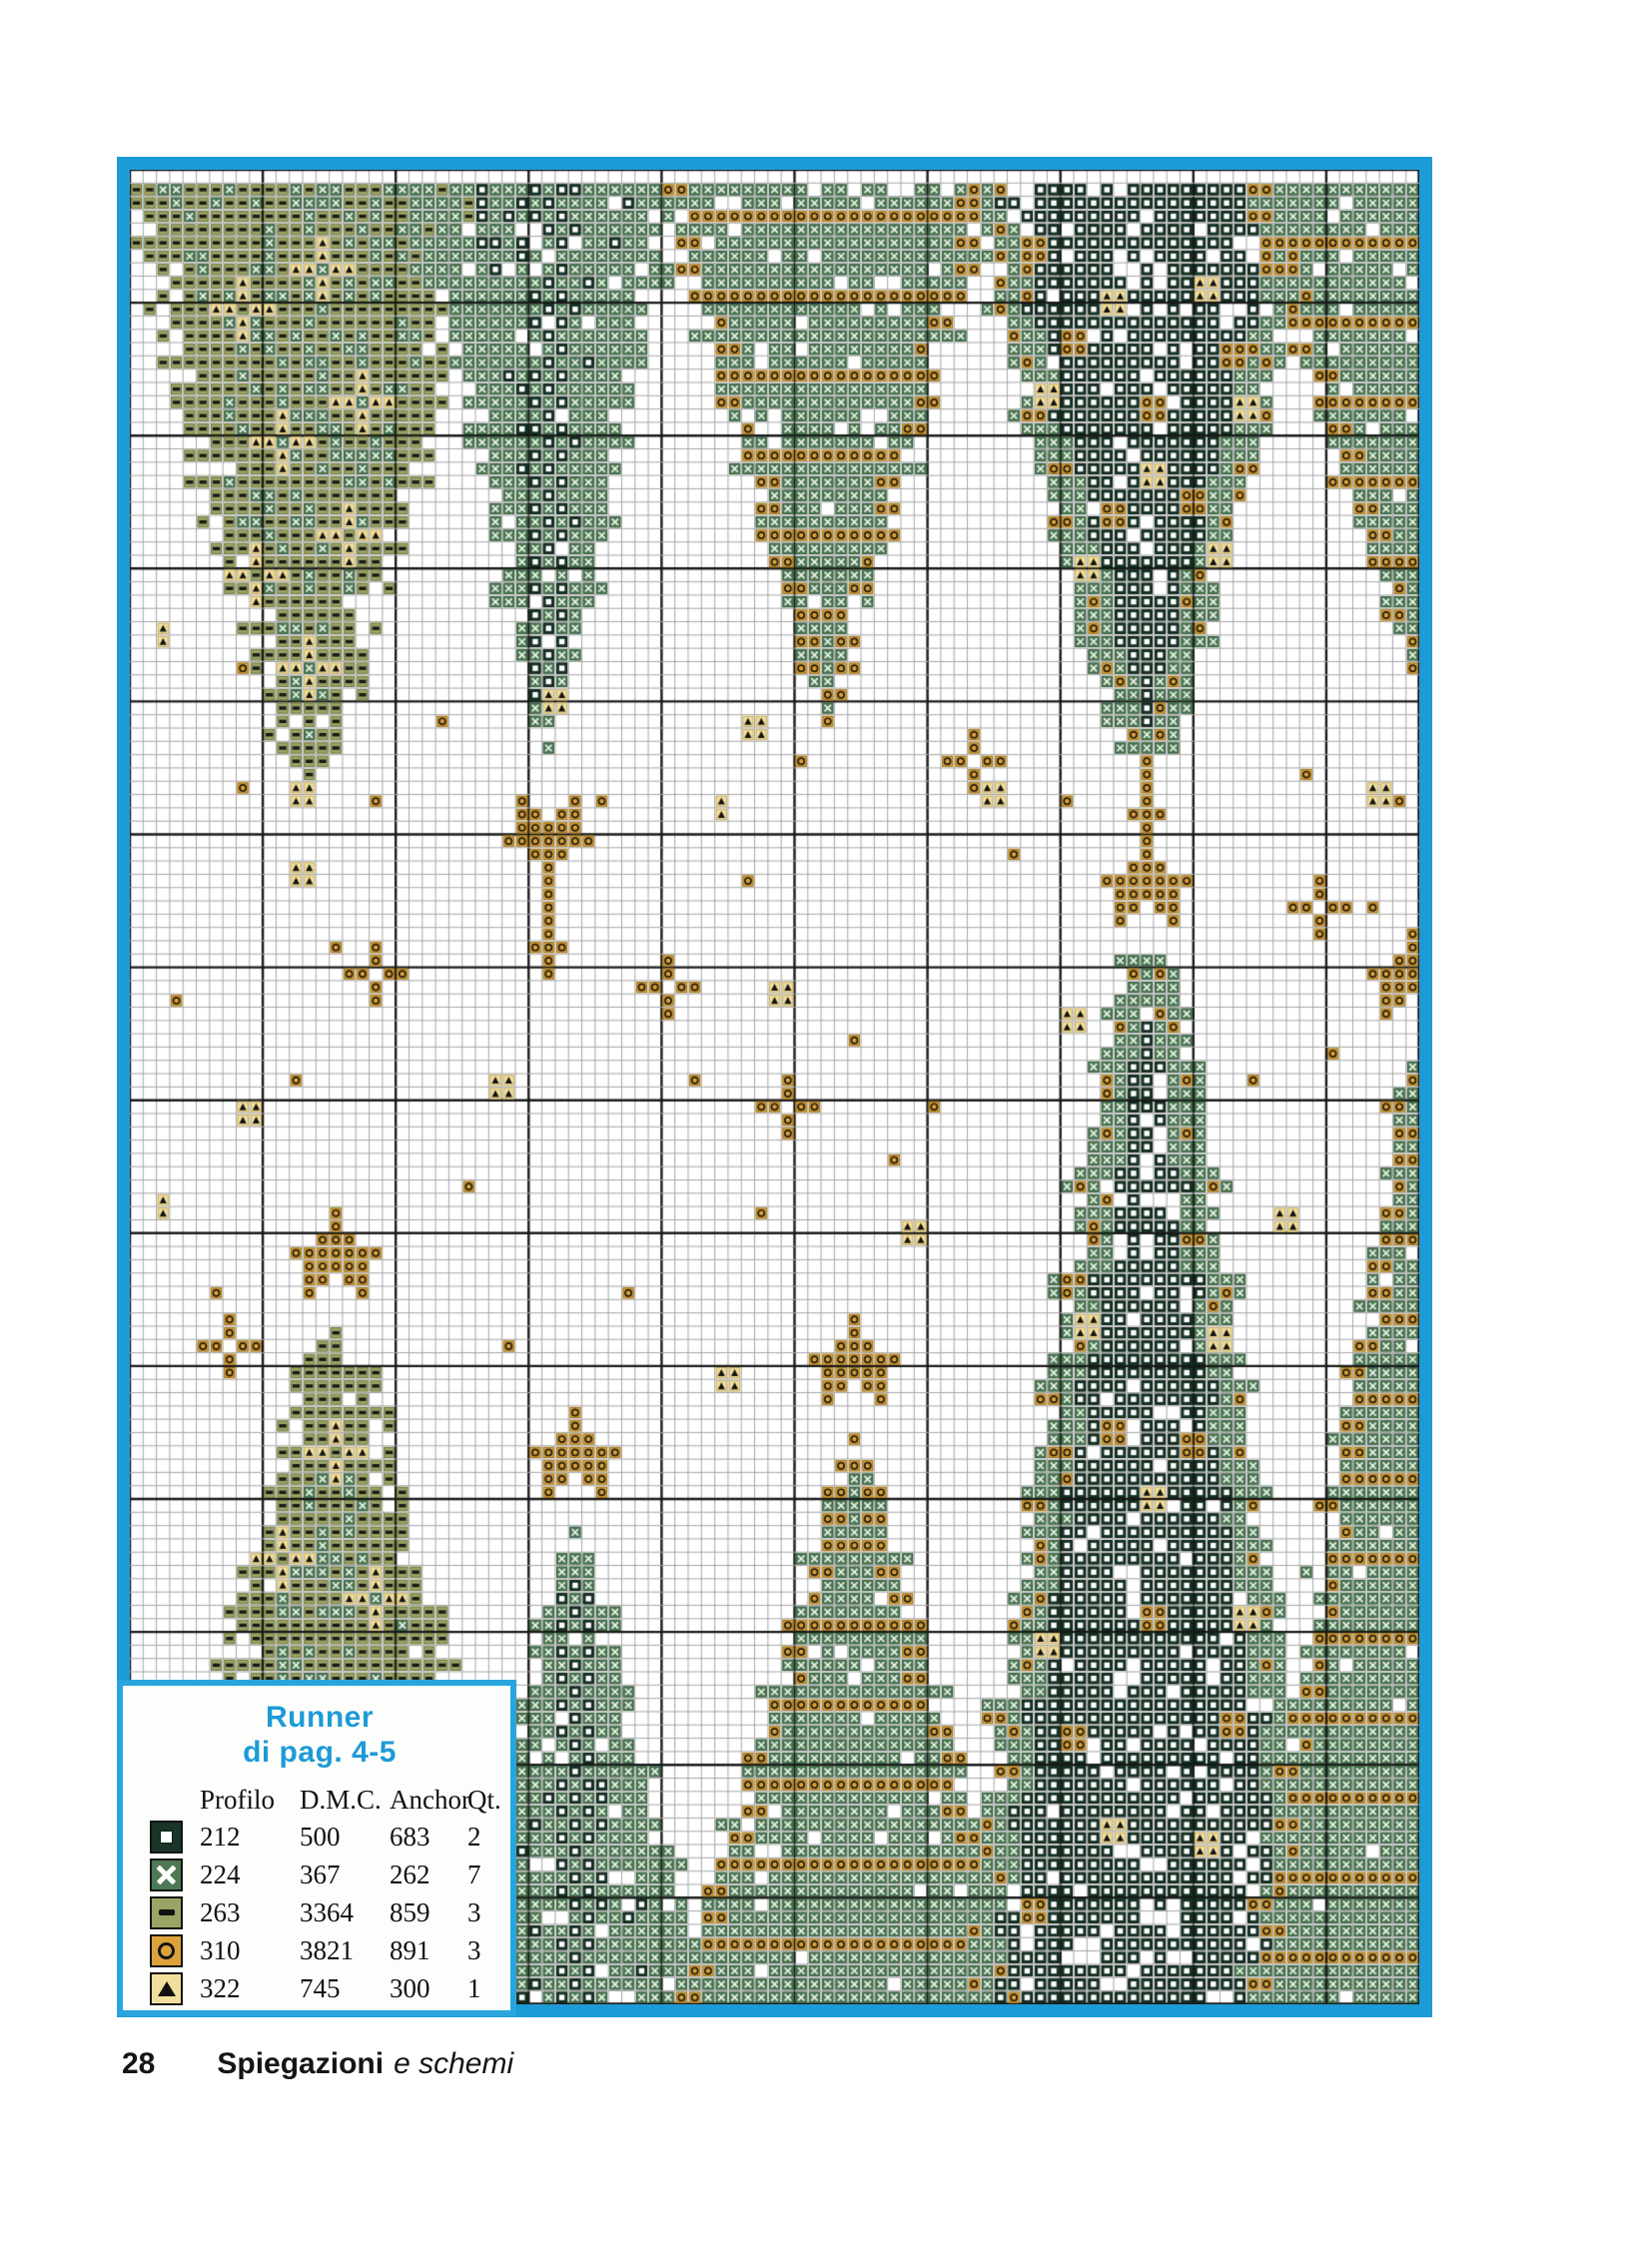 The width and height of the screenshot is (1652, 2241). I want to click on legend-header-row: Profilo D.M.C. Anchor Qt., so click(330, 1800).